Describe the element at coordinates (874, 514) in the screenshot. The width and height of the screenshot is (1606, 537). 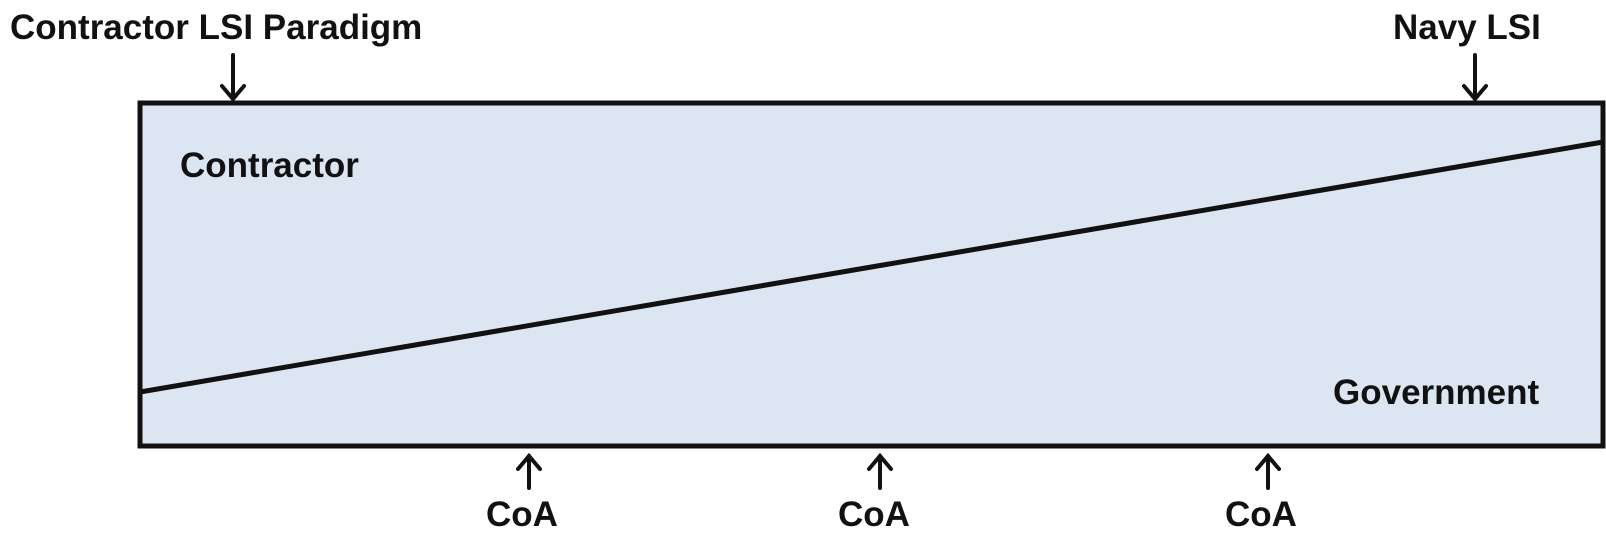
I see `coa-label-2: CoA` at that location.